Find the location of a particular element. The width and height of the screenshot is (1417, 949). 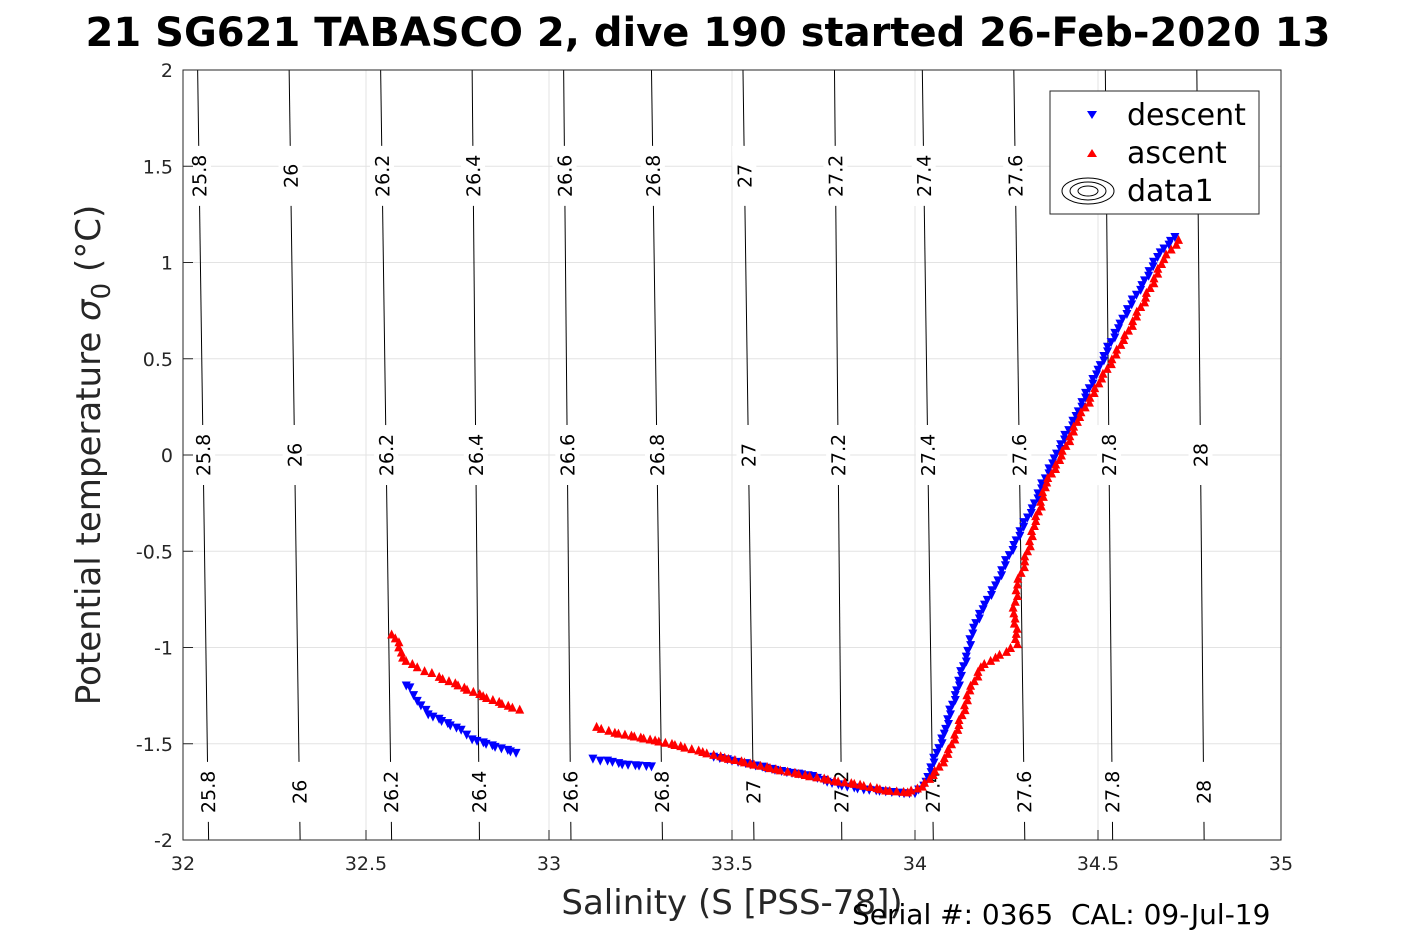

contour-label: 27.6 is located at coordinates (1025, 792).